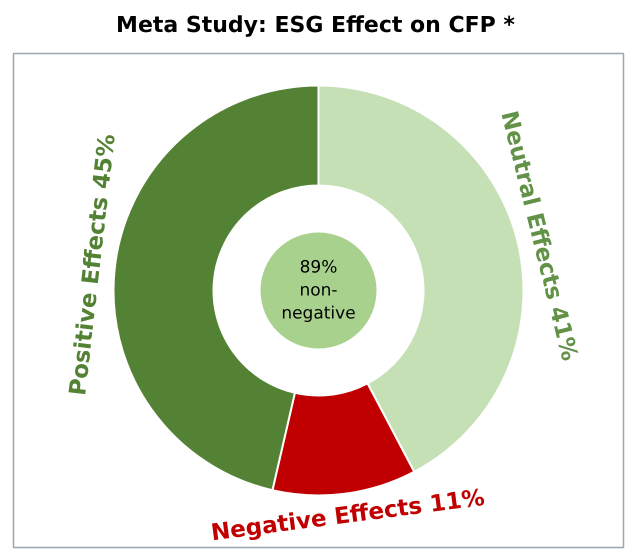  I want to click on slice-label: Positive Effects 45%, so click(93, 264).